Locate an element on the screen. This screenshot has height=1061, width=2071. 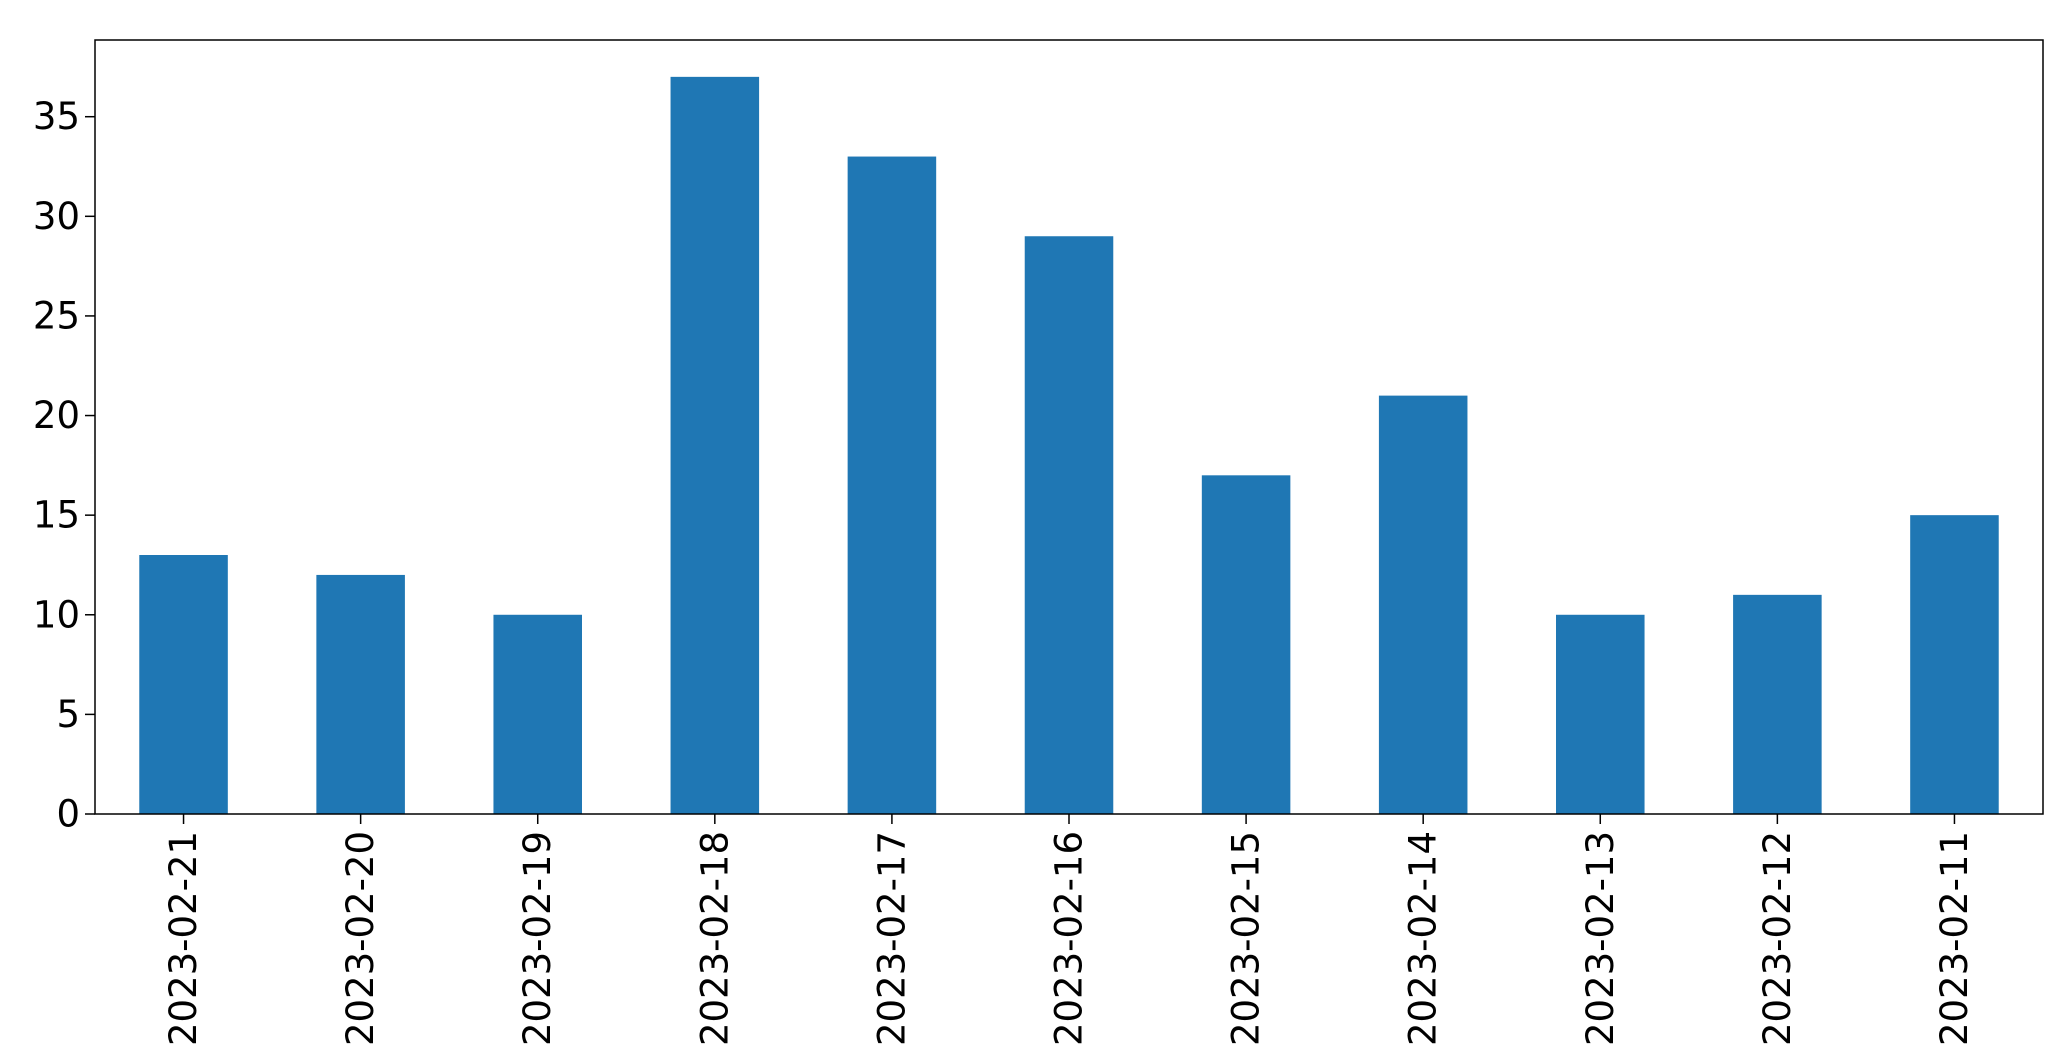
x-tick-label: 2023-02-14 is located at coordinates (1423, 938).